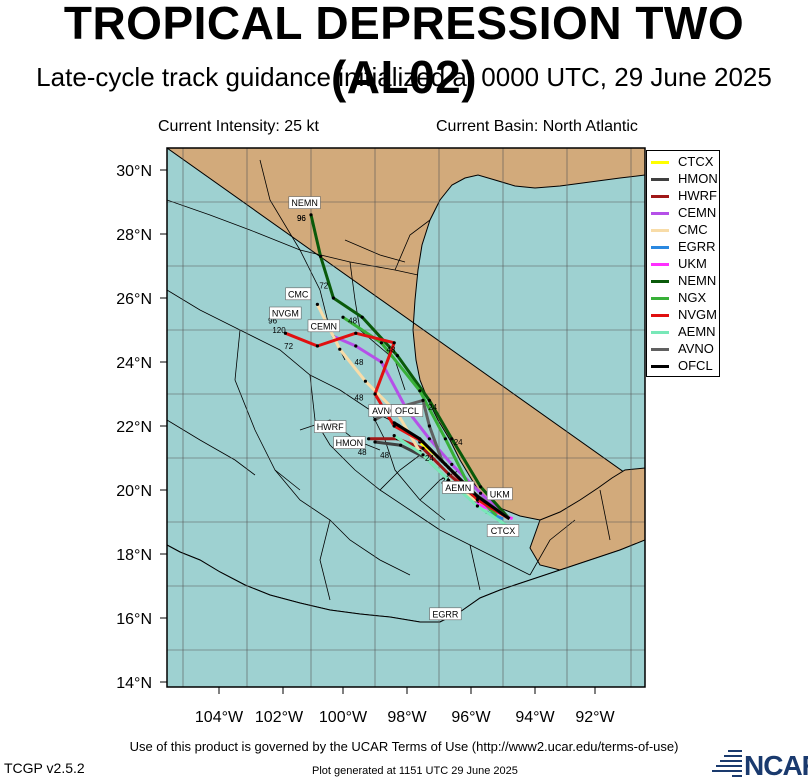 The height and width of the screenshot is (782, 808). What do you see at coordinates (134, 363) in the screenshot?
I see `lat-label: 24°N` at bounding box center [134, 363].